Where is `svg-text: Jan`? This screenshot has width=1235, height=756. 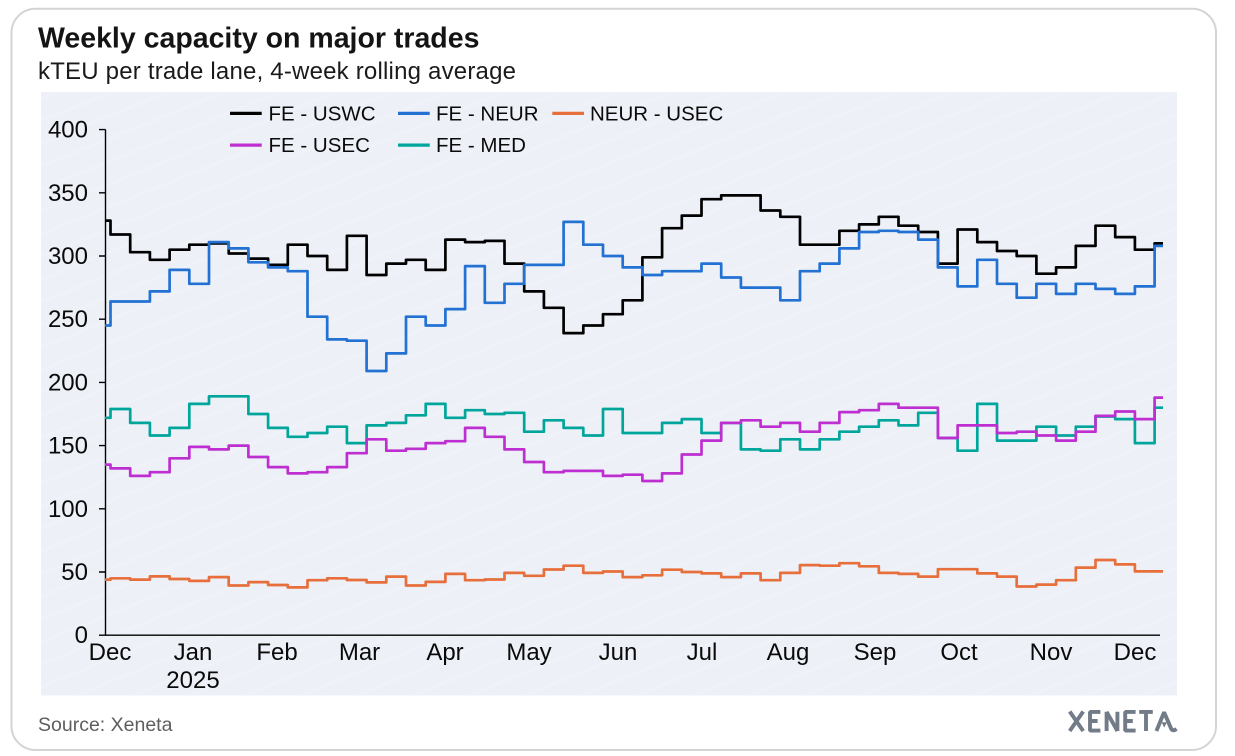
svg-text: Jan is located at coordinates (193, 652).